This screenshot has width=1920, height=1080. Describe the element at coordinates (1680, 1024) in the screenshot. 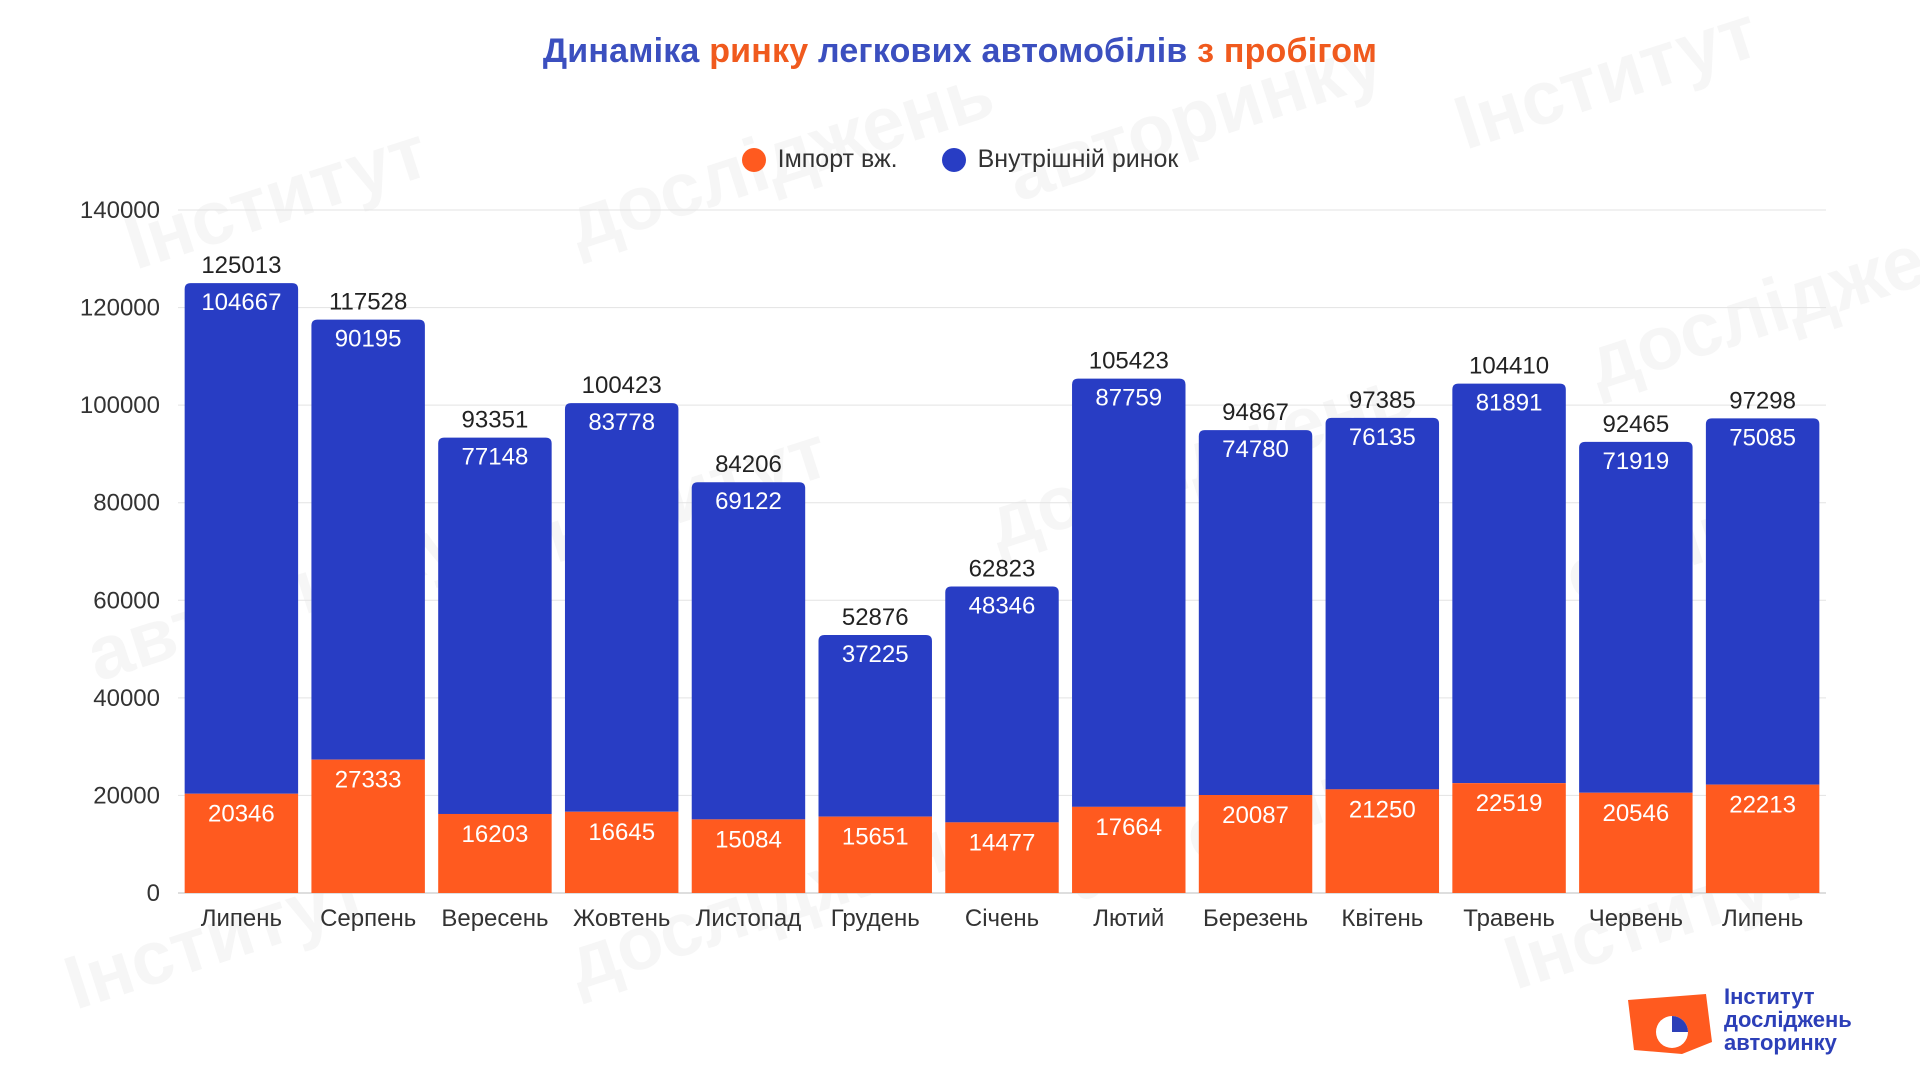

I see `logo-pie-icon` at that location.